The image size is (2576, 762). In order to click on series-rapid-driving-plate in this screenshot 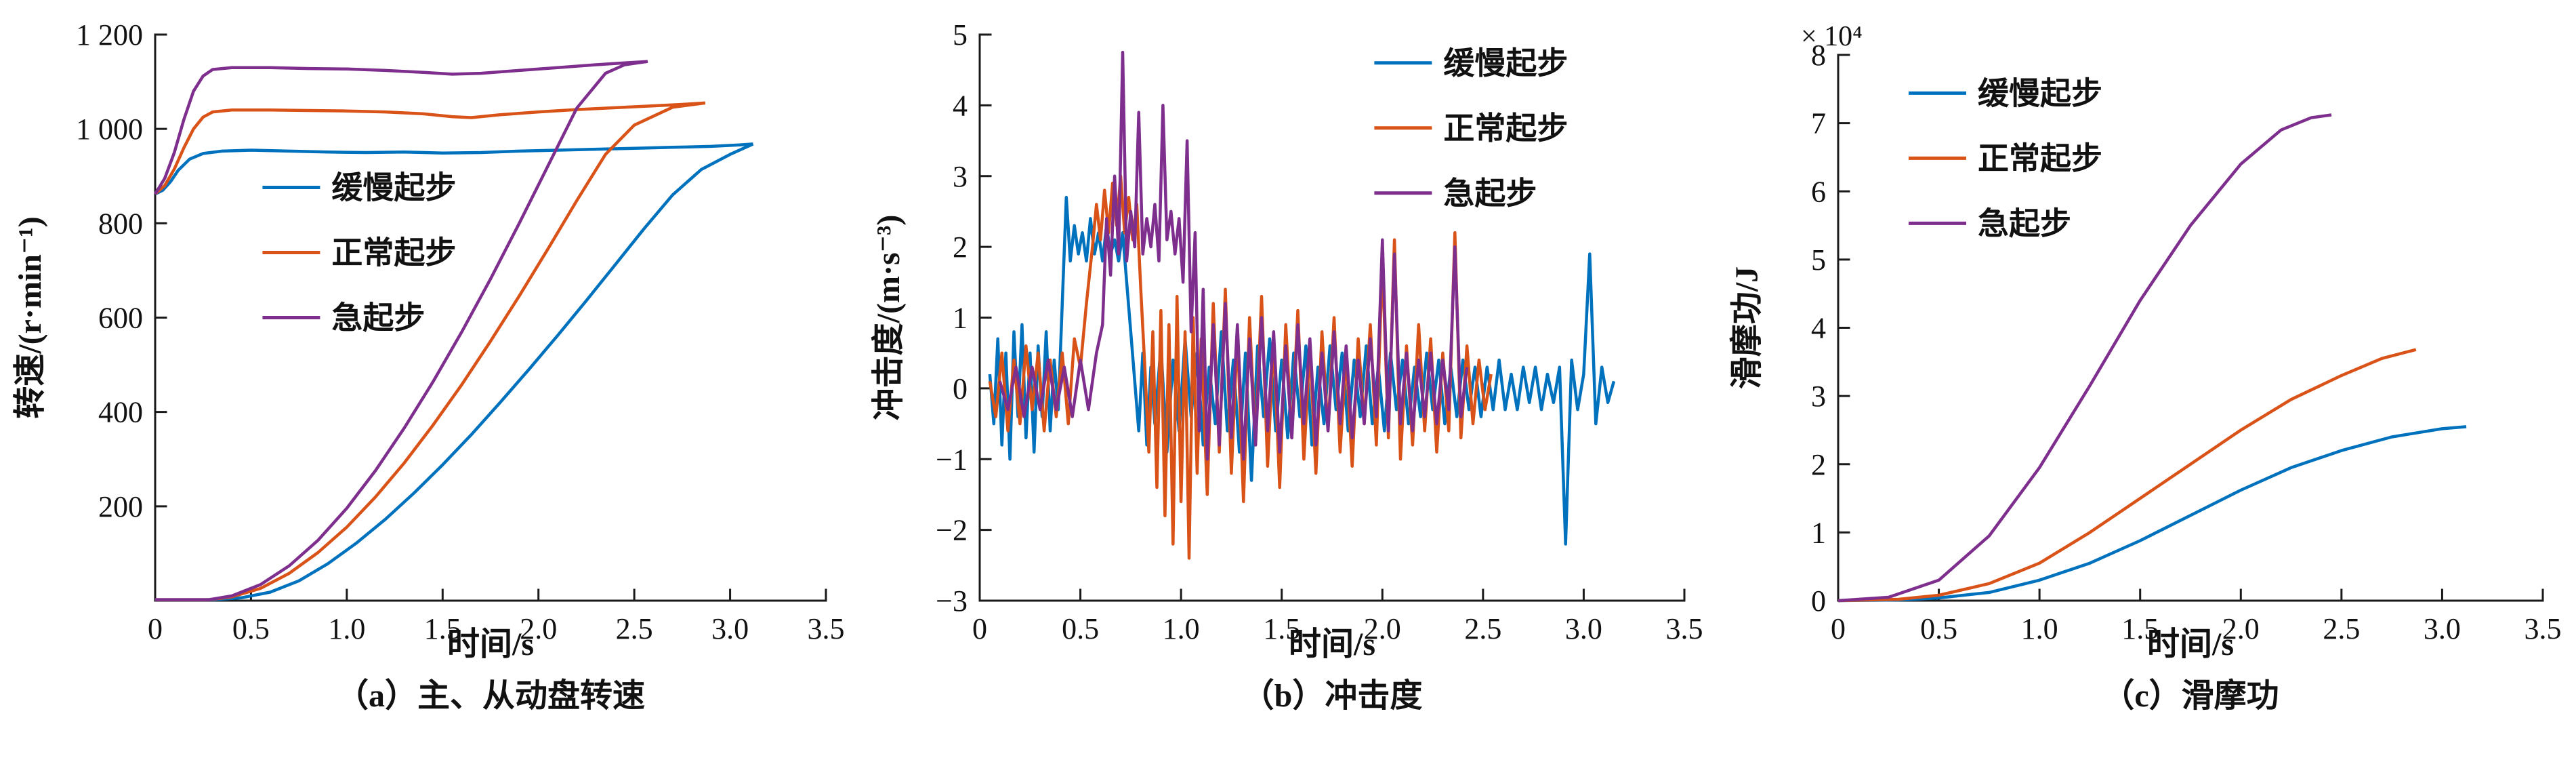, I will do `click(401, 127)`.